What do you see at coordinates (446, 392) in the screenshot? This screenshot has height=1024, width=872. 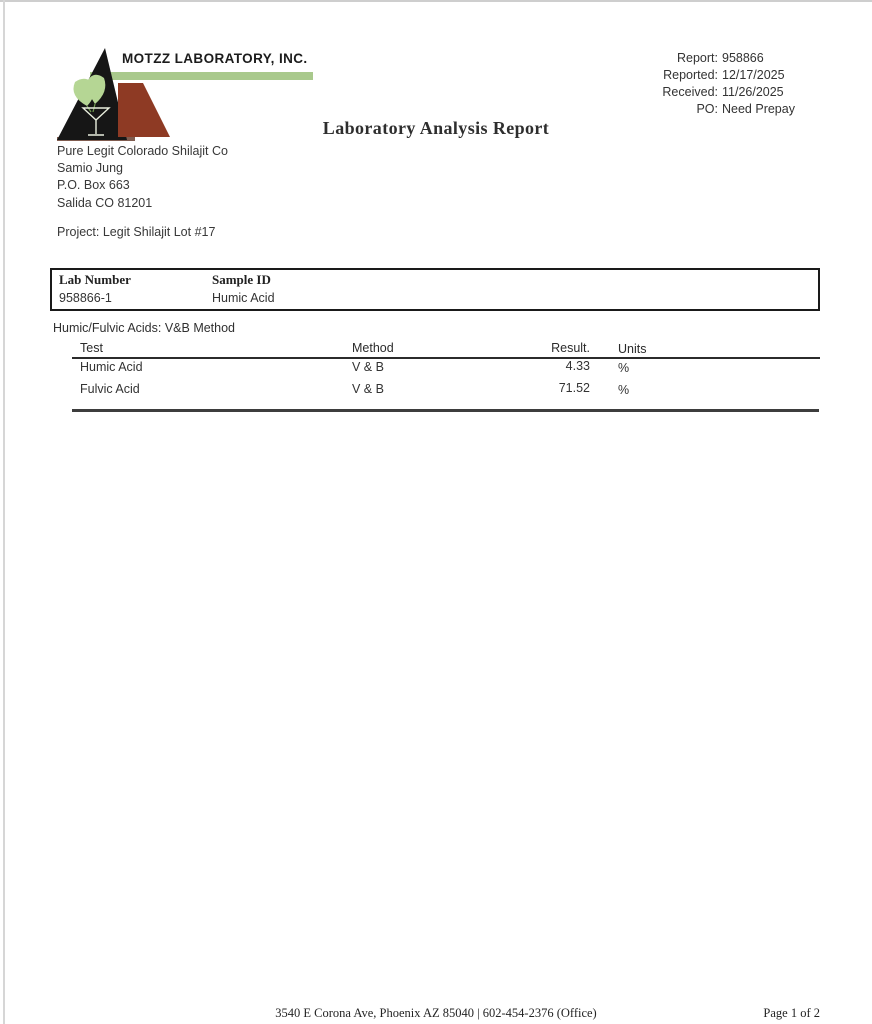 I see `table-row: Fulvic Acid V & B 71.52 %` at bounding box center [446, 392].